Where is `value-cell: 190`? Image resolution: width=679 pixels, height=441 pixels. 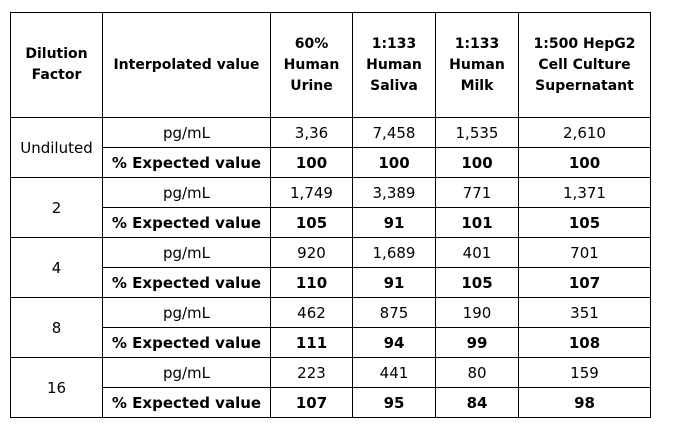 value-cell: 190 is located at coordinates (477, 312).